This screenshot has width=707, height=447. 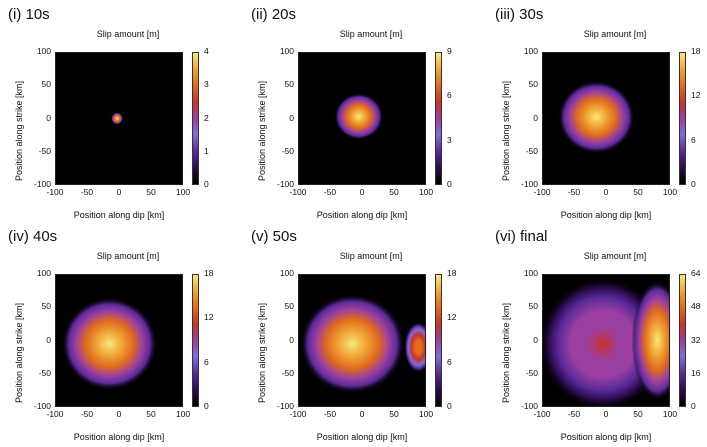 I want to click on colorbar-tick-label: 1, so click(x=206, y=150).